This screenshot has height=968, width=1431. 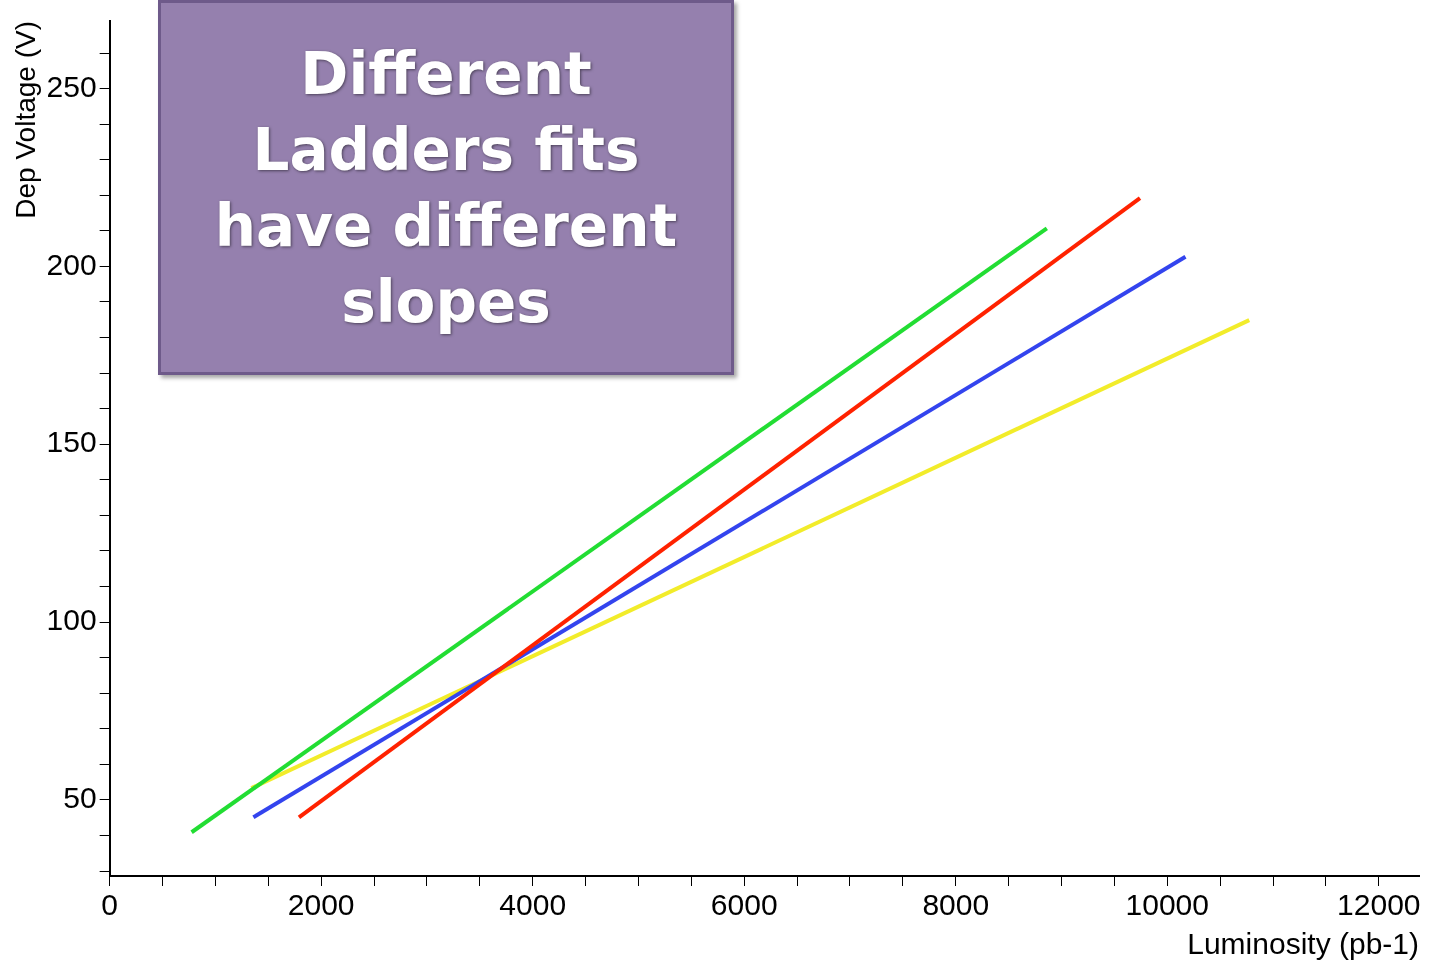 What do you see at coordinates (1167, 905) in the screenshot?
I see `x-tick-label: 10000` at bounding box center [1167, 905].